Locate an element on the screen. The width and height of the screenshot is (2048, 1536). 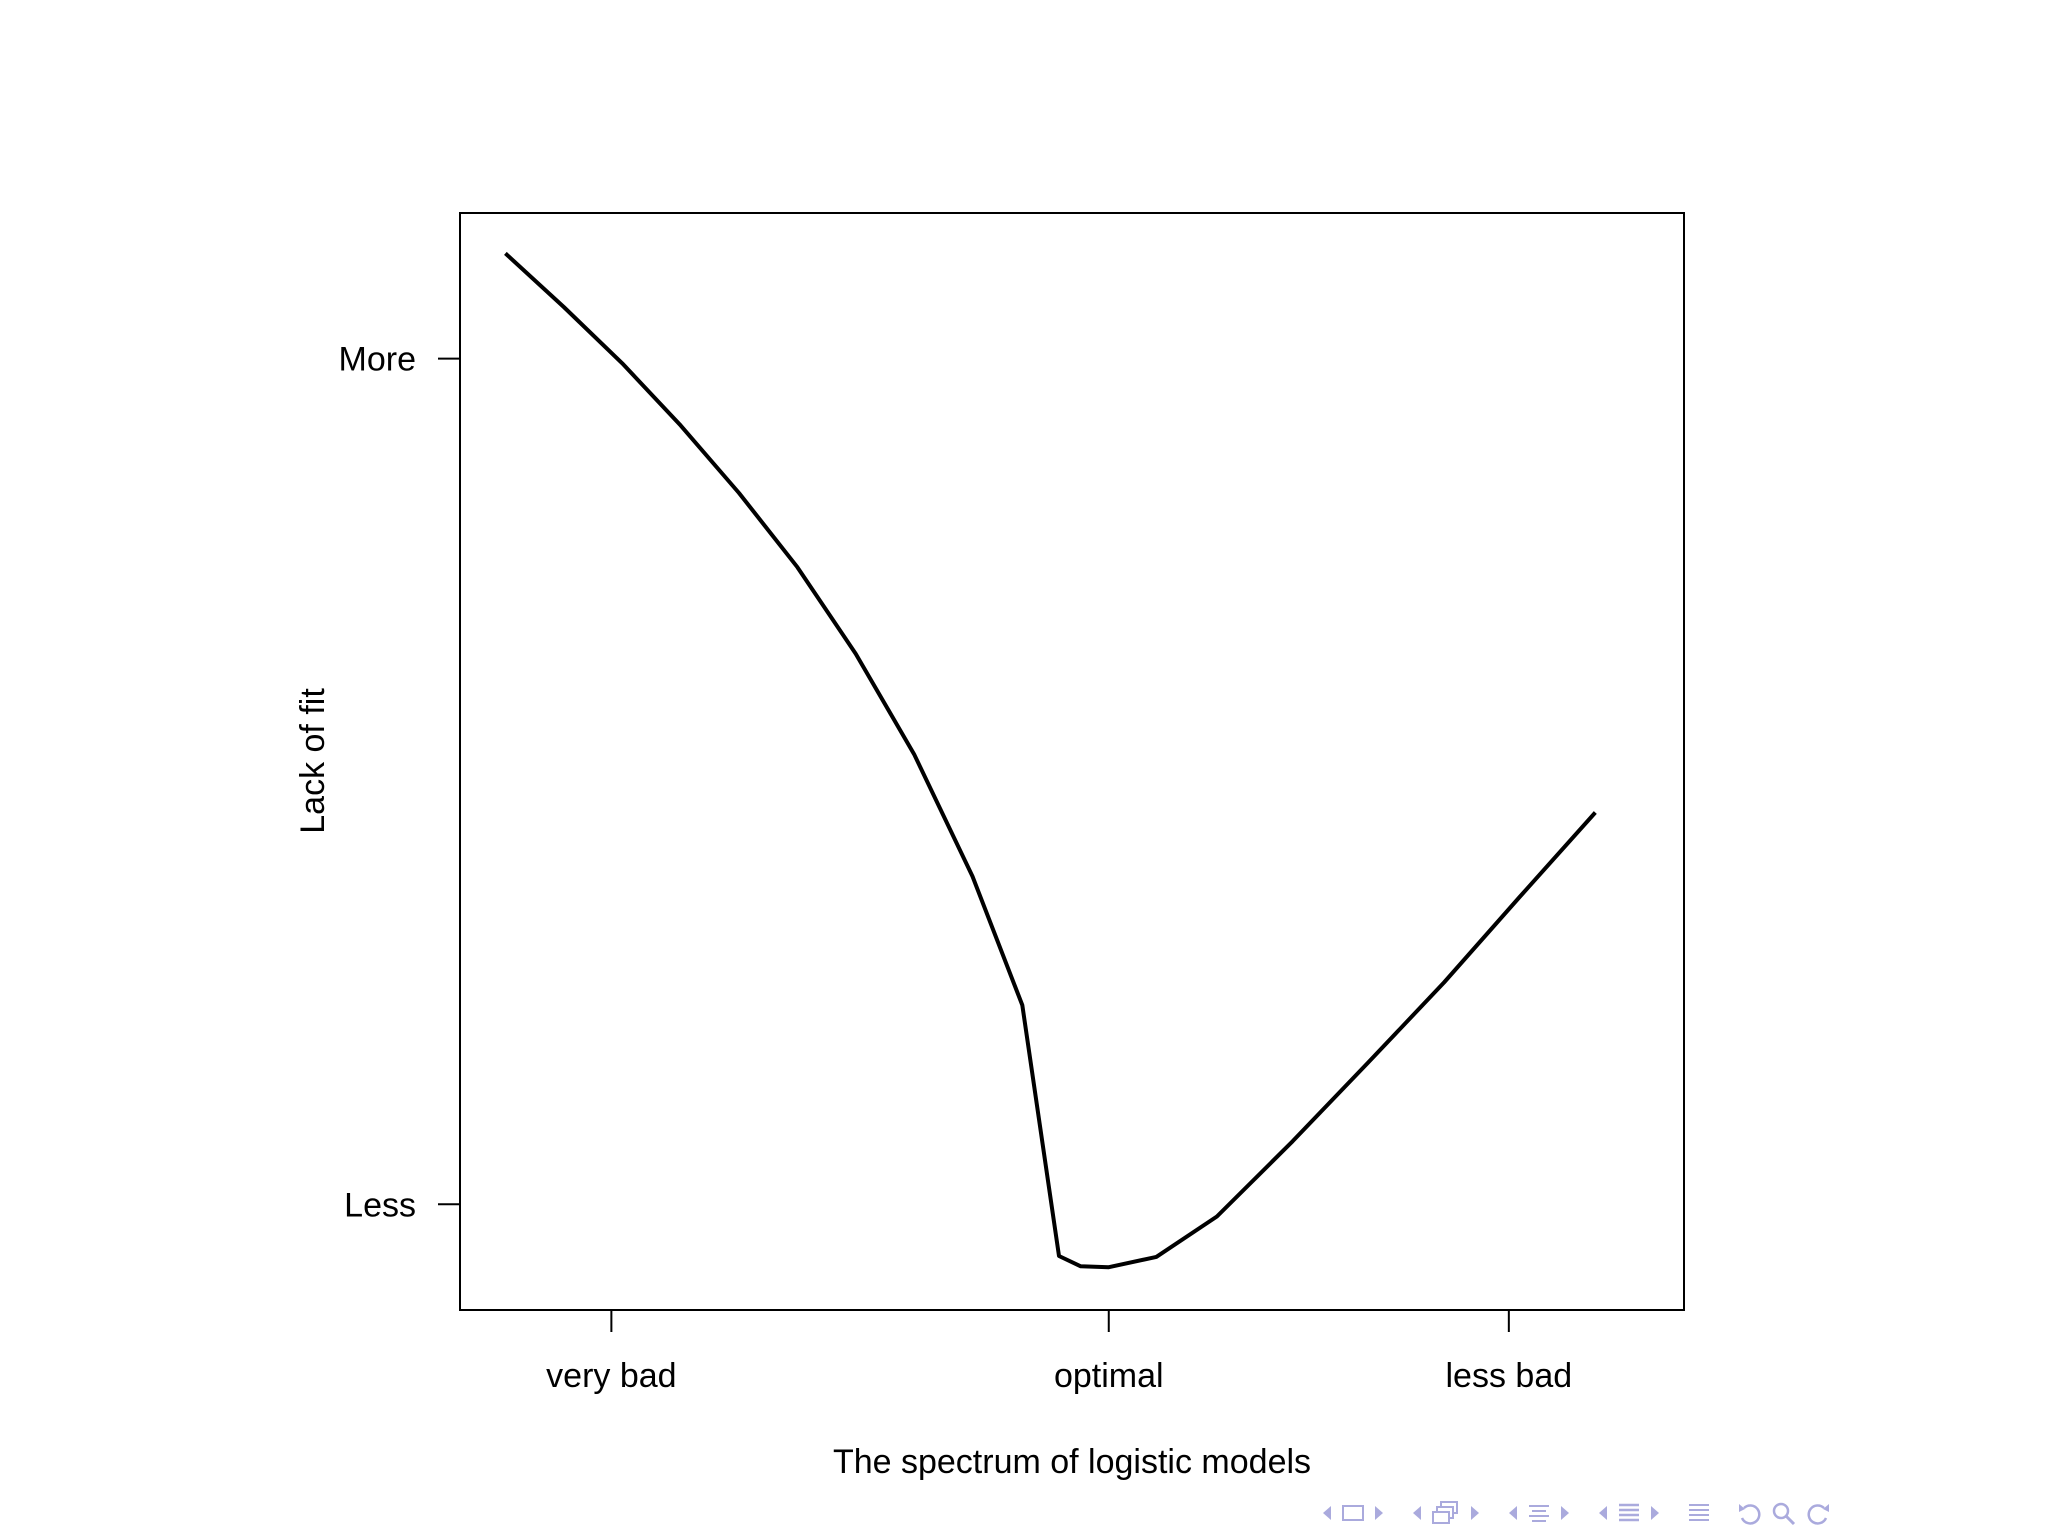
x-tick-label: very bad is located at coordinates (611, 1376).